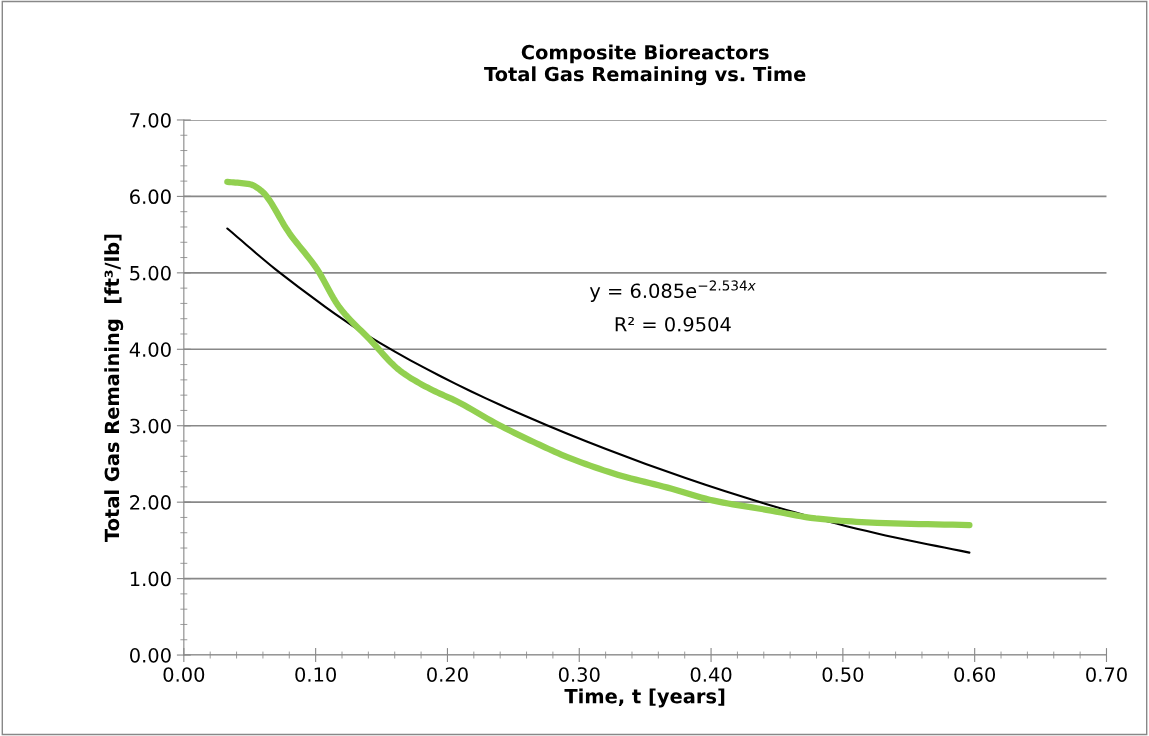 The height and width of the screenshot is (736, 1149). I want to click on x-axis-title: Time, t [years], so click(644, 698).